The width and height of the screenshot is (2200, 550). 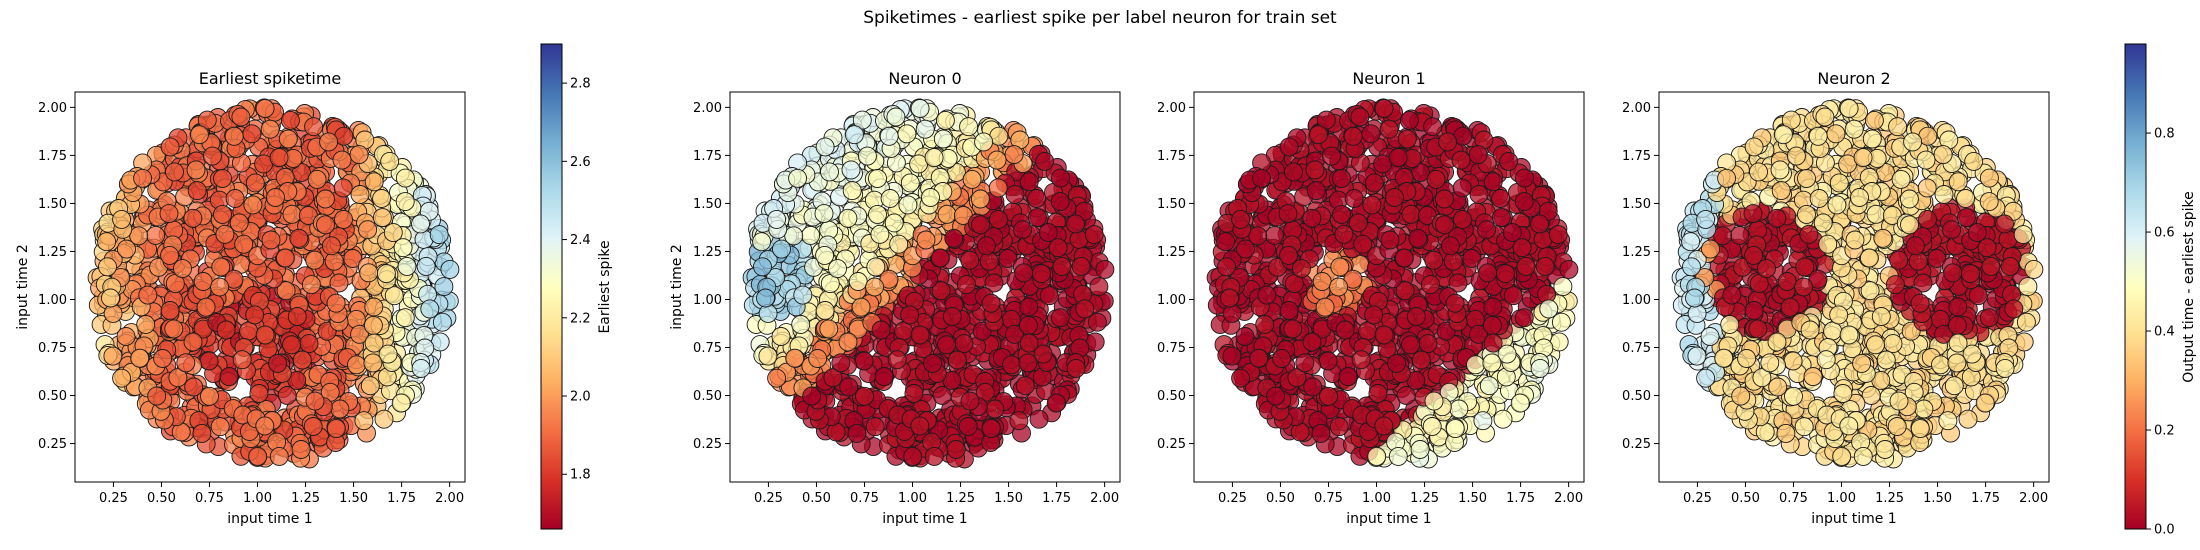 What do you see at coordinates (580, 240) in the screenshot?
I see `colorbar-tick-label: 2.4` at bounding box center [580, 240].